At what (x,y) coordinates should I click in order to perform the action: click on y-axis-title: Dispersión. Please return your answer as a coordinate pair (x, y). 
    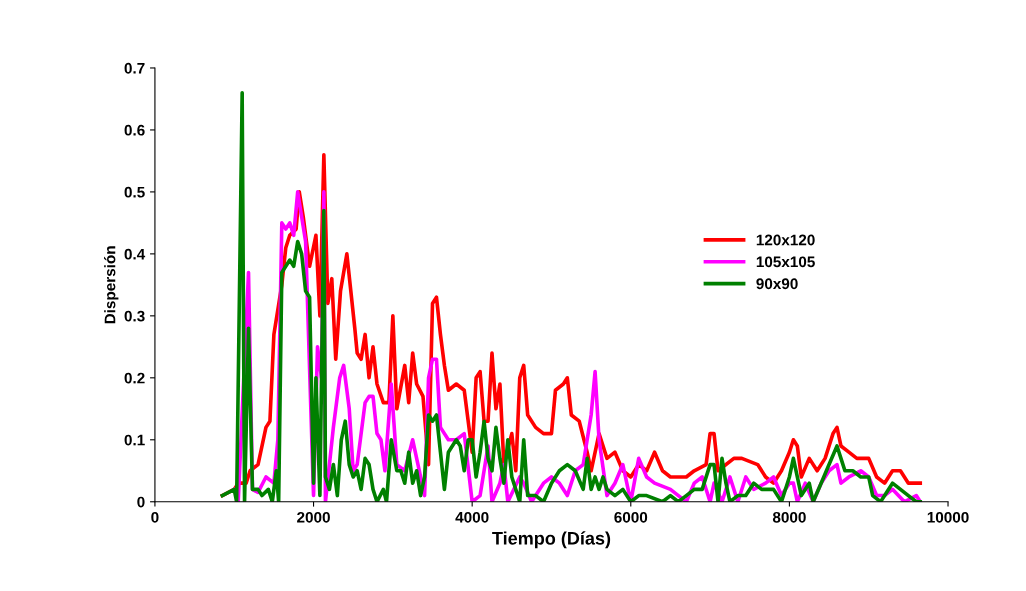
    Looking at the image, I should click on (111, 285).